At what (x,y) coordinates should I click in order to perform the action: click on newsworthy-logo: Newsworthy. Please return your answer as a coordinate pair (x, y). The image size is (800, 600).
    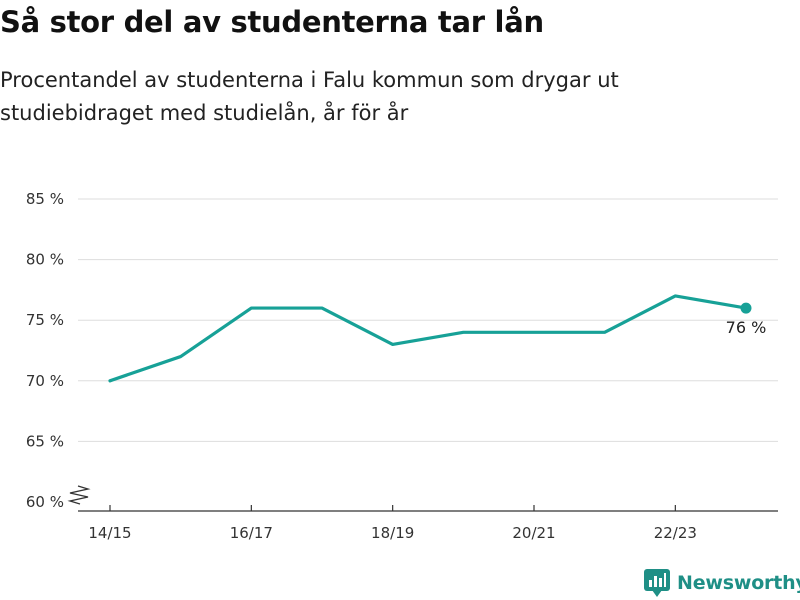
    Looking at the image, I should click on (722, 583).